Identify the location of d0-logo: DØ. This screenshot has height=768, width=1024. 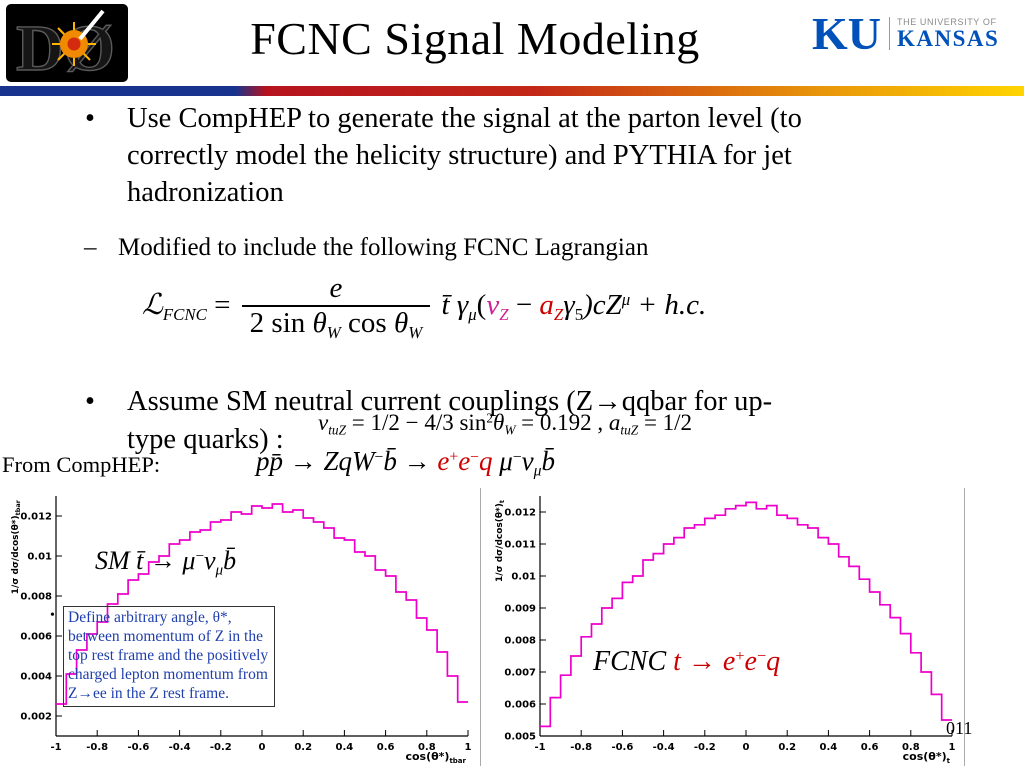
(67, 43).